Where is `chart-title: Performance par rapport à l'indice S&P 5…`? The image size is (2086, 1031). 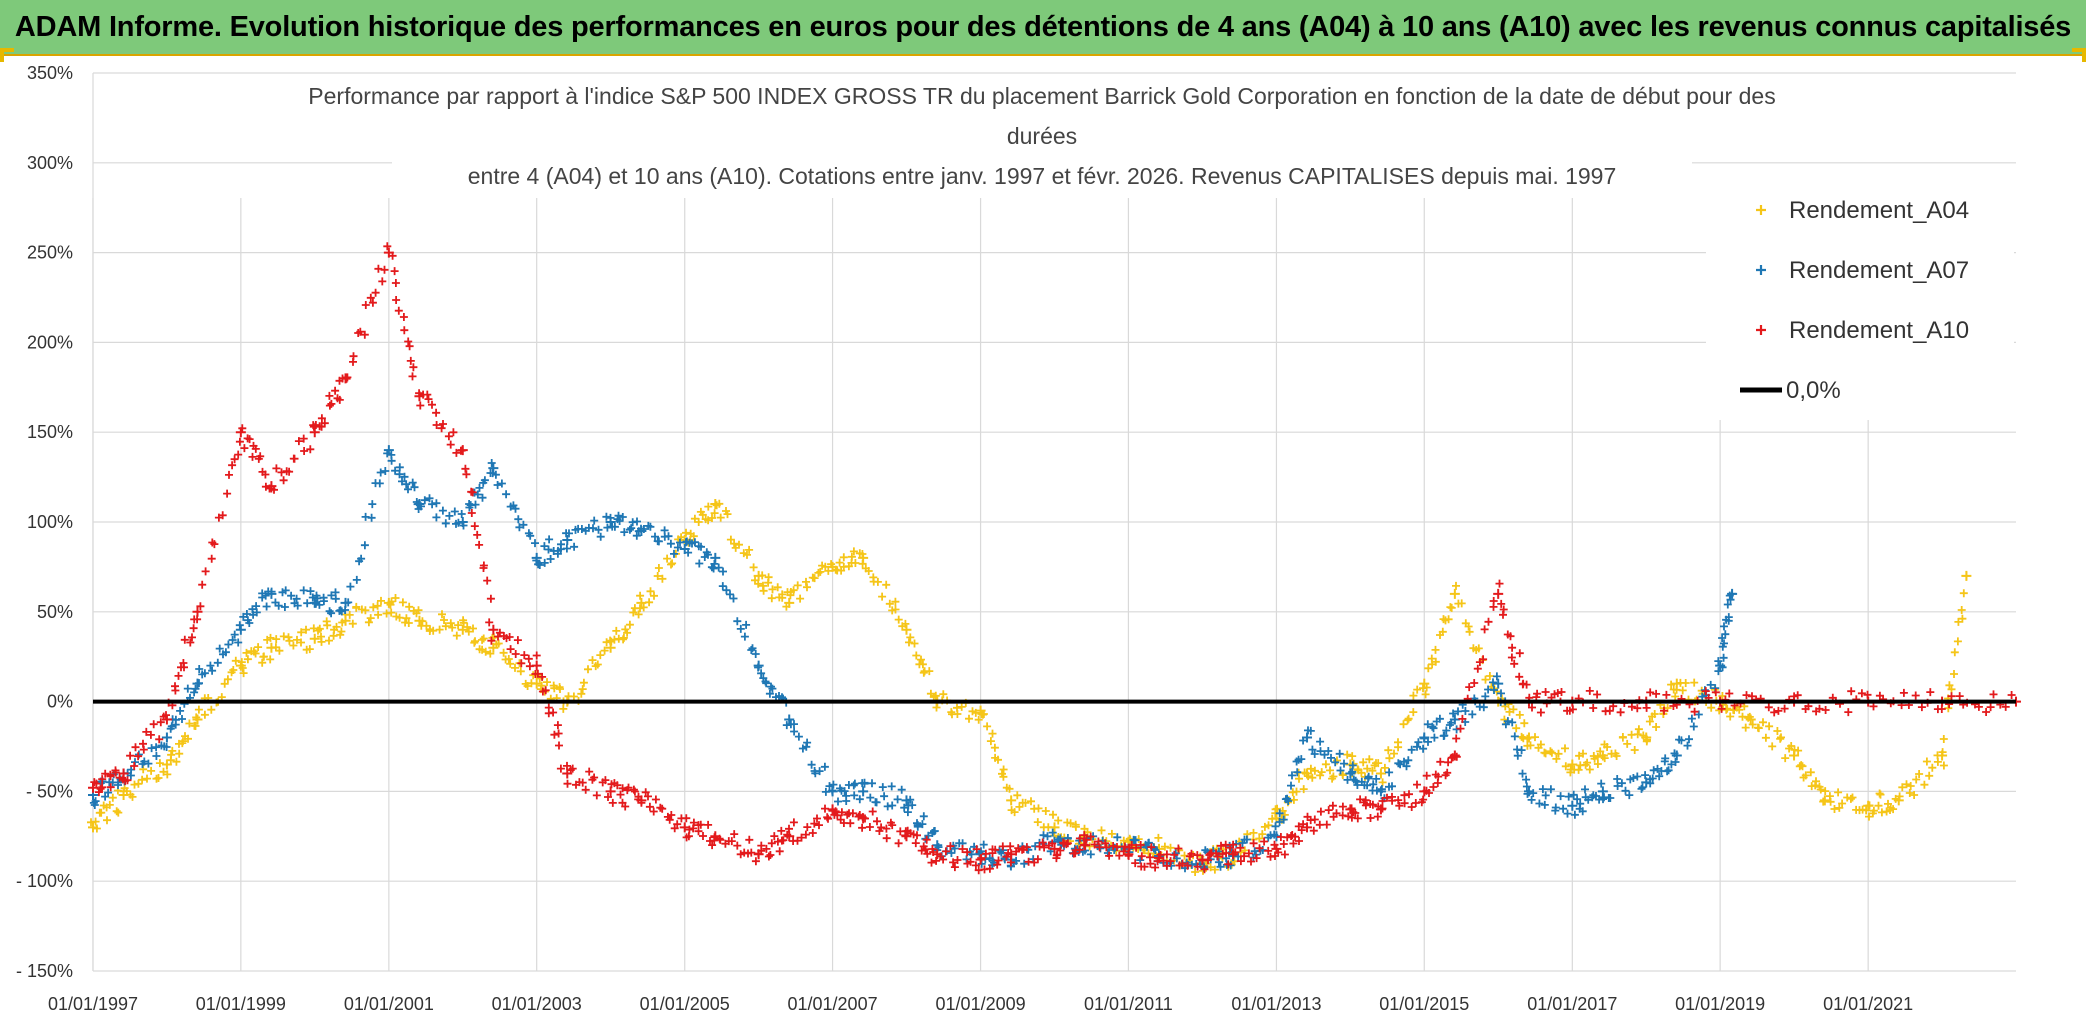
chart-title: Performance par rapport à l'indice S&P 5… is located at coordinates (1042, 135).